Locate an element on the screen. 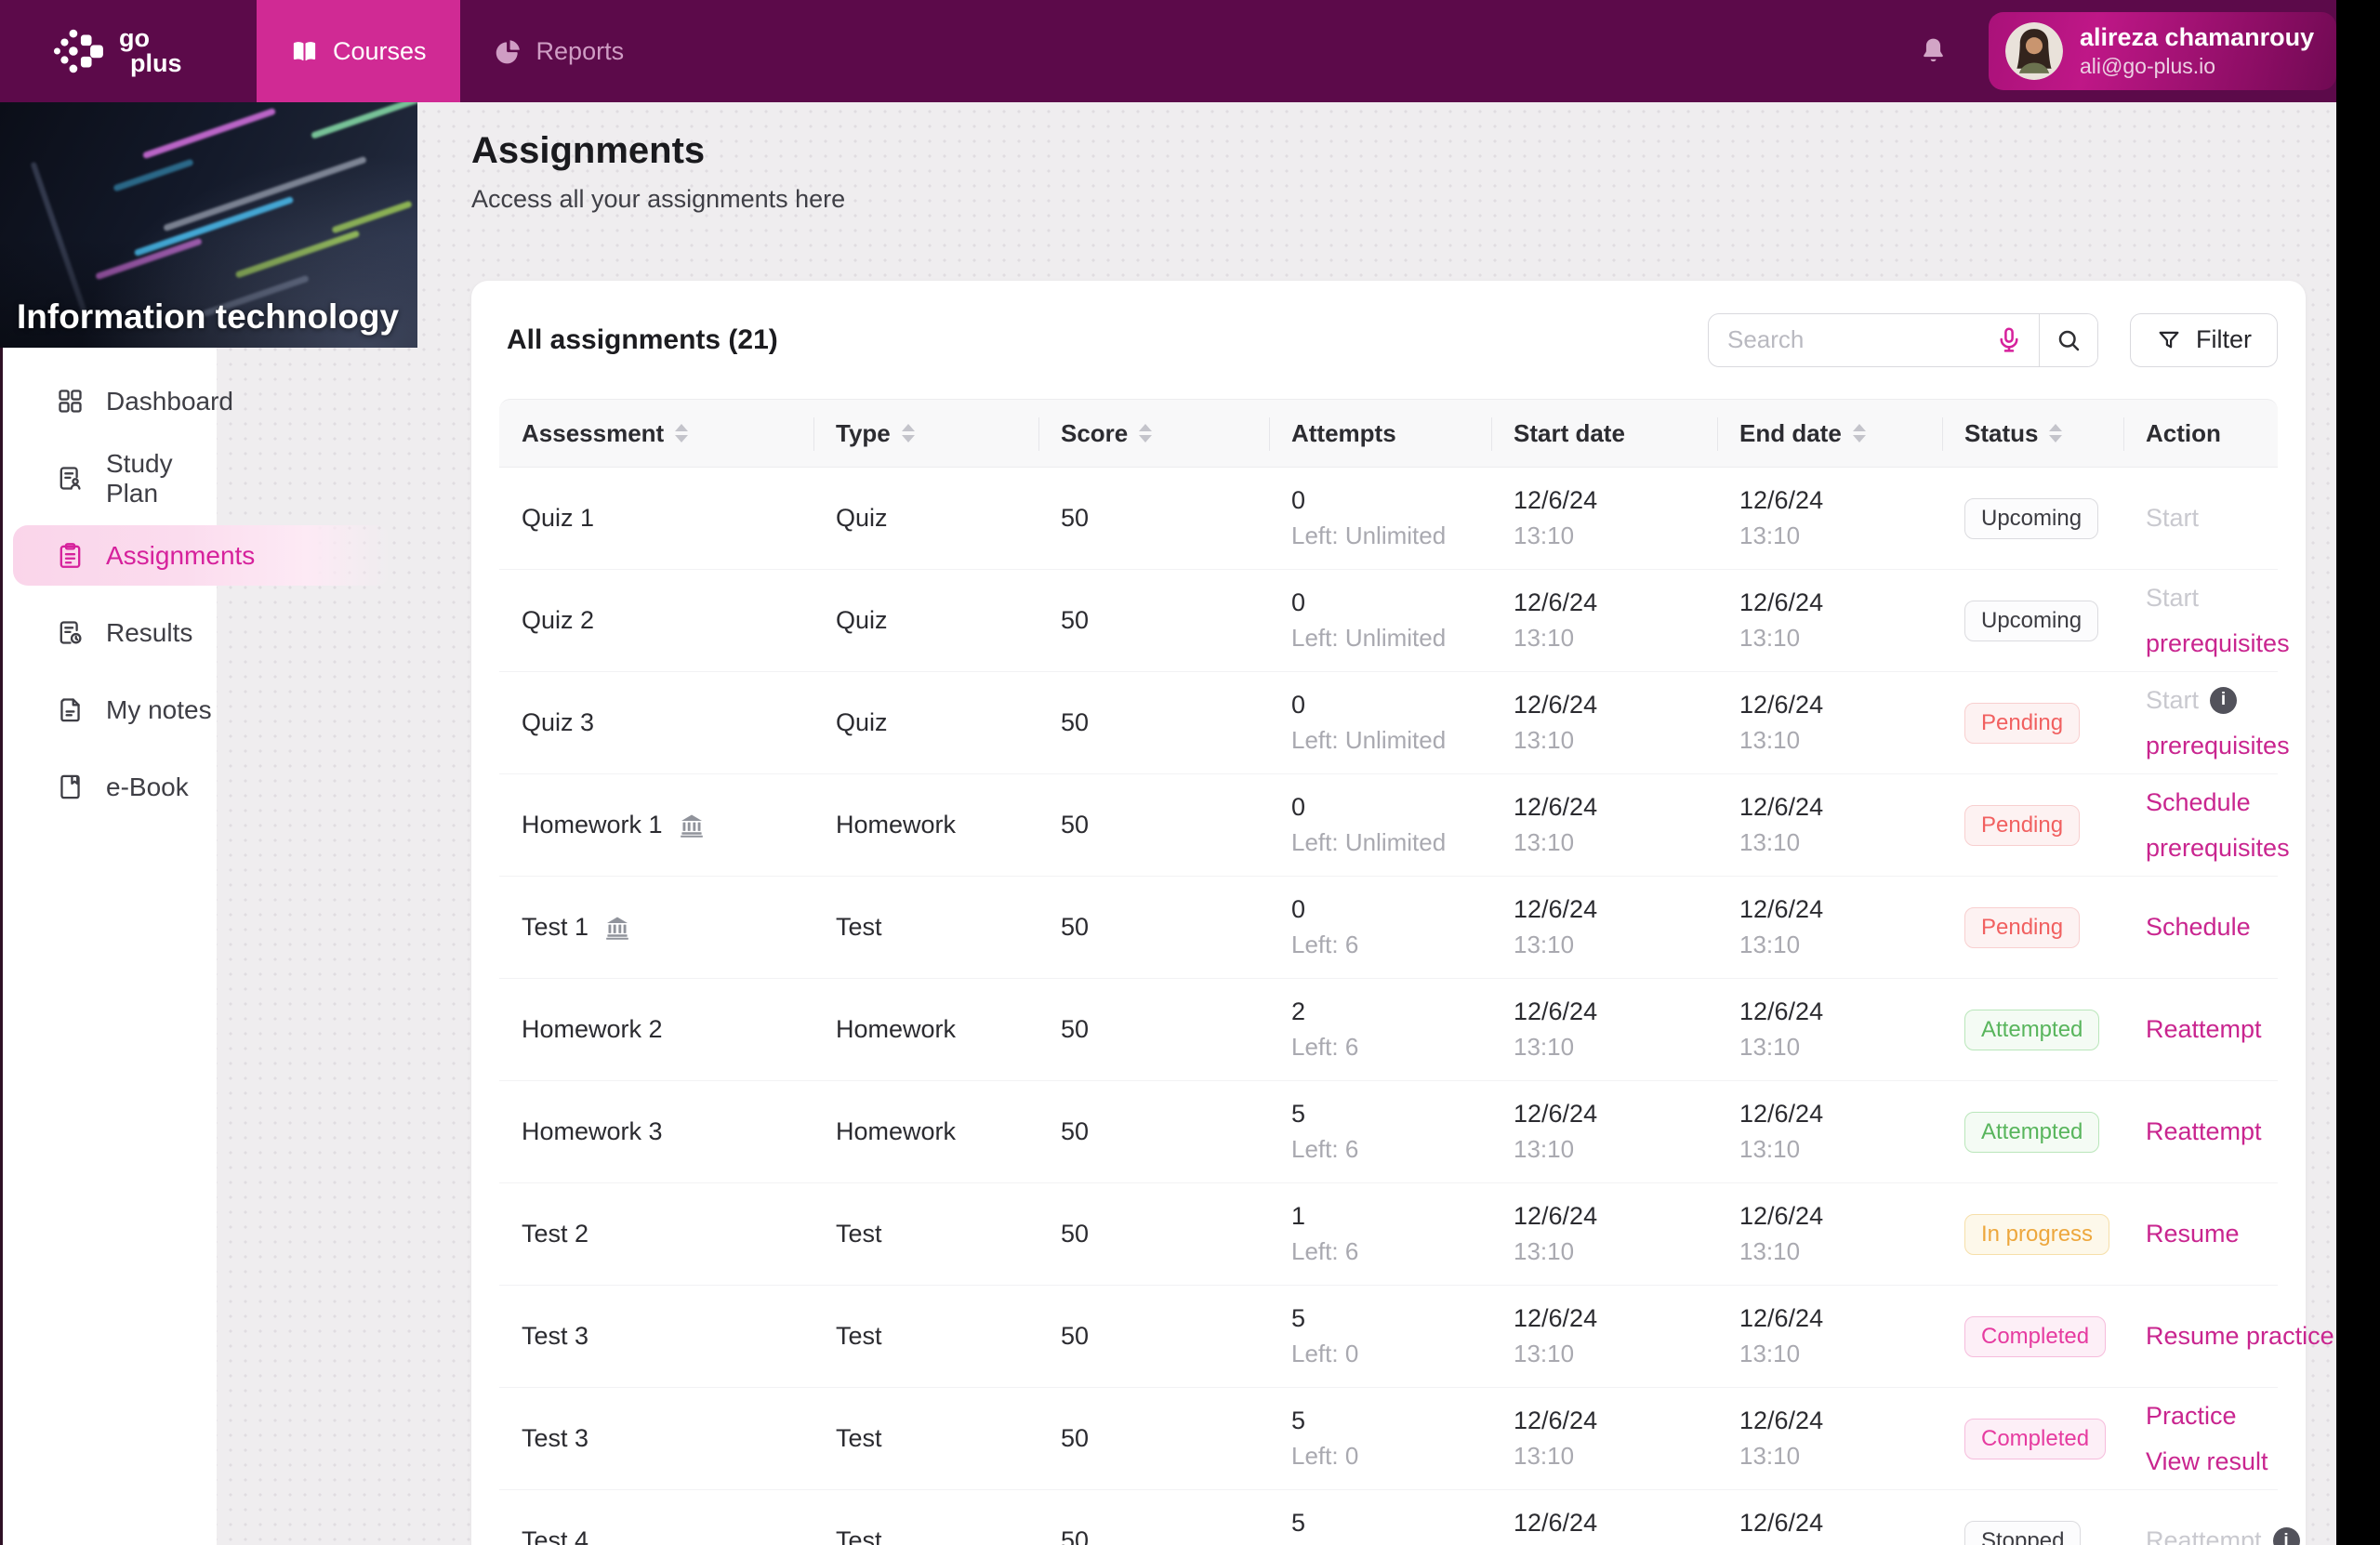  cell-action: Practice View result is located at coordinates (2200, 1438).